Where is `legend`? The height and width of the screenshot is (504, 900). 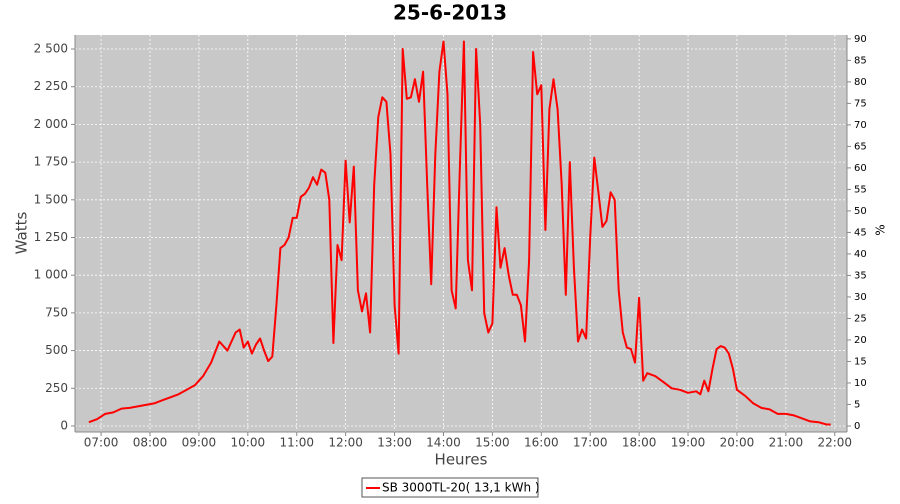
legend is located at coordinates (450, 487).